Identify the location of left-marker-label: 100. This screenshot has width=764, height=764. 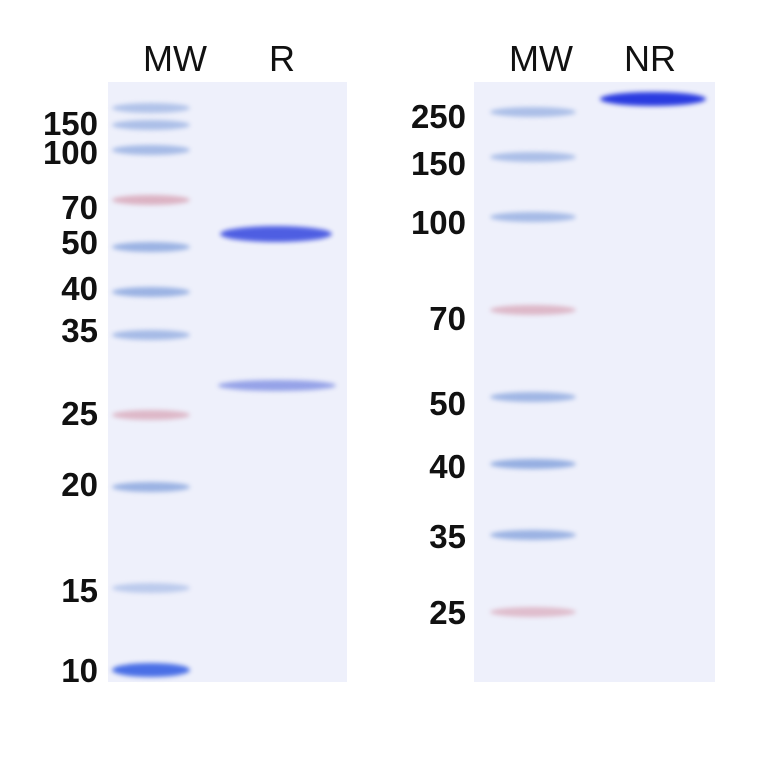
(70, 152).